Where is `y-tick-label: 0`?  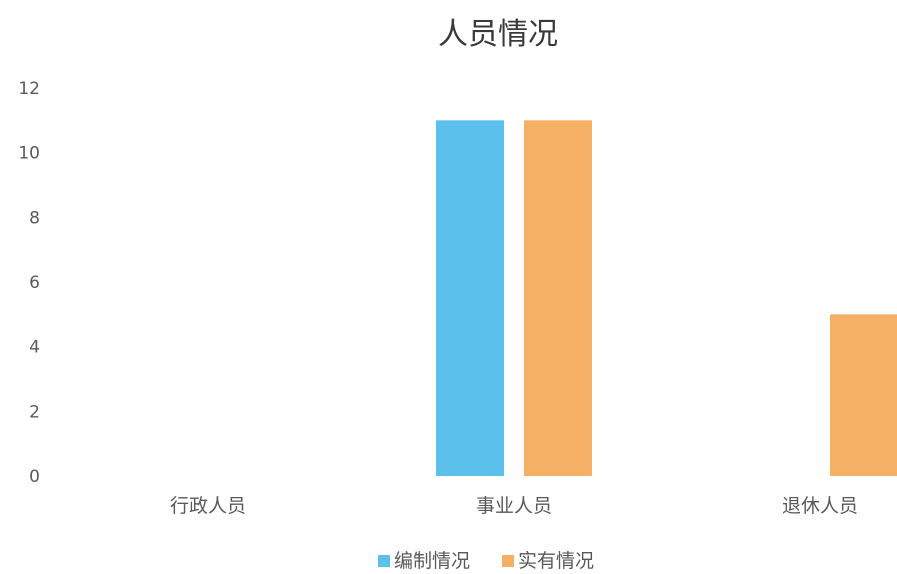 y-tick-label: 0 is located at coordinates (34, 477).